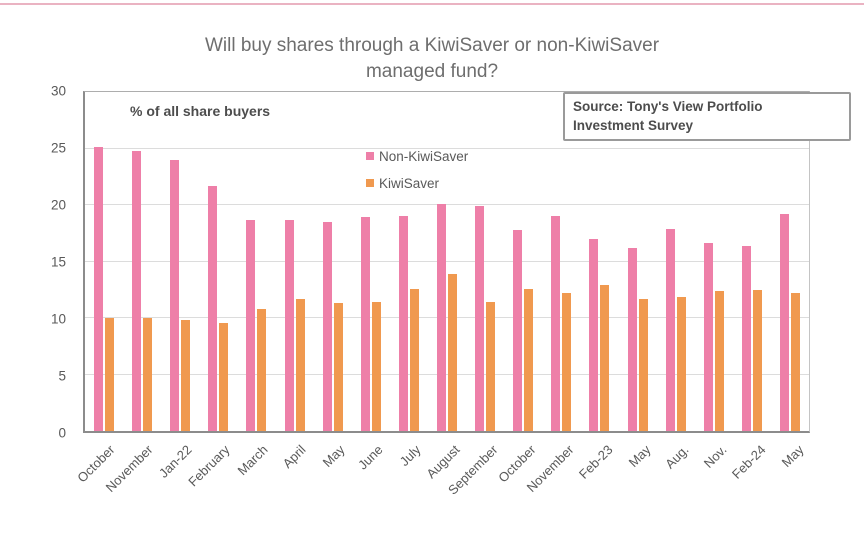 Image resolution: width=864 pixels, height=552 pixels. What do you see at coordinates (668, 106) in the screenshot?
I see `source-line1: Source: Tony's View Portfolio` at bounding box center [668, 106].